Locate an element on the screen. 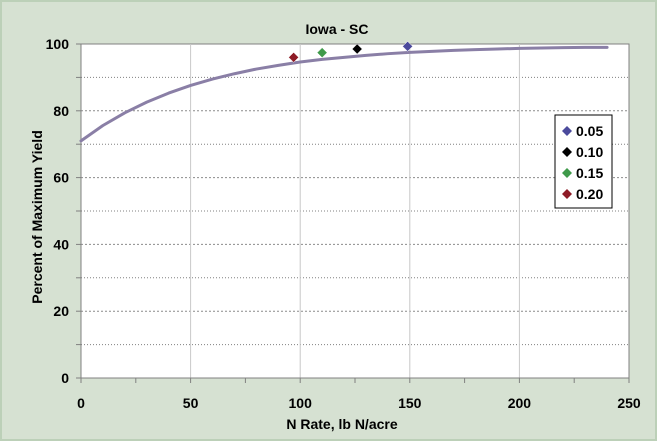 Image resolution: width=657 pixels, height=443 pixels. x-tick-label: 200 is located at coordinates (520, 403).